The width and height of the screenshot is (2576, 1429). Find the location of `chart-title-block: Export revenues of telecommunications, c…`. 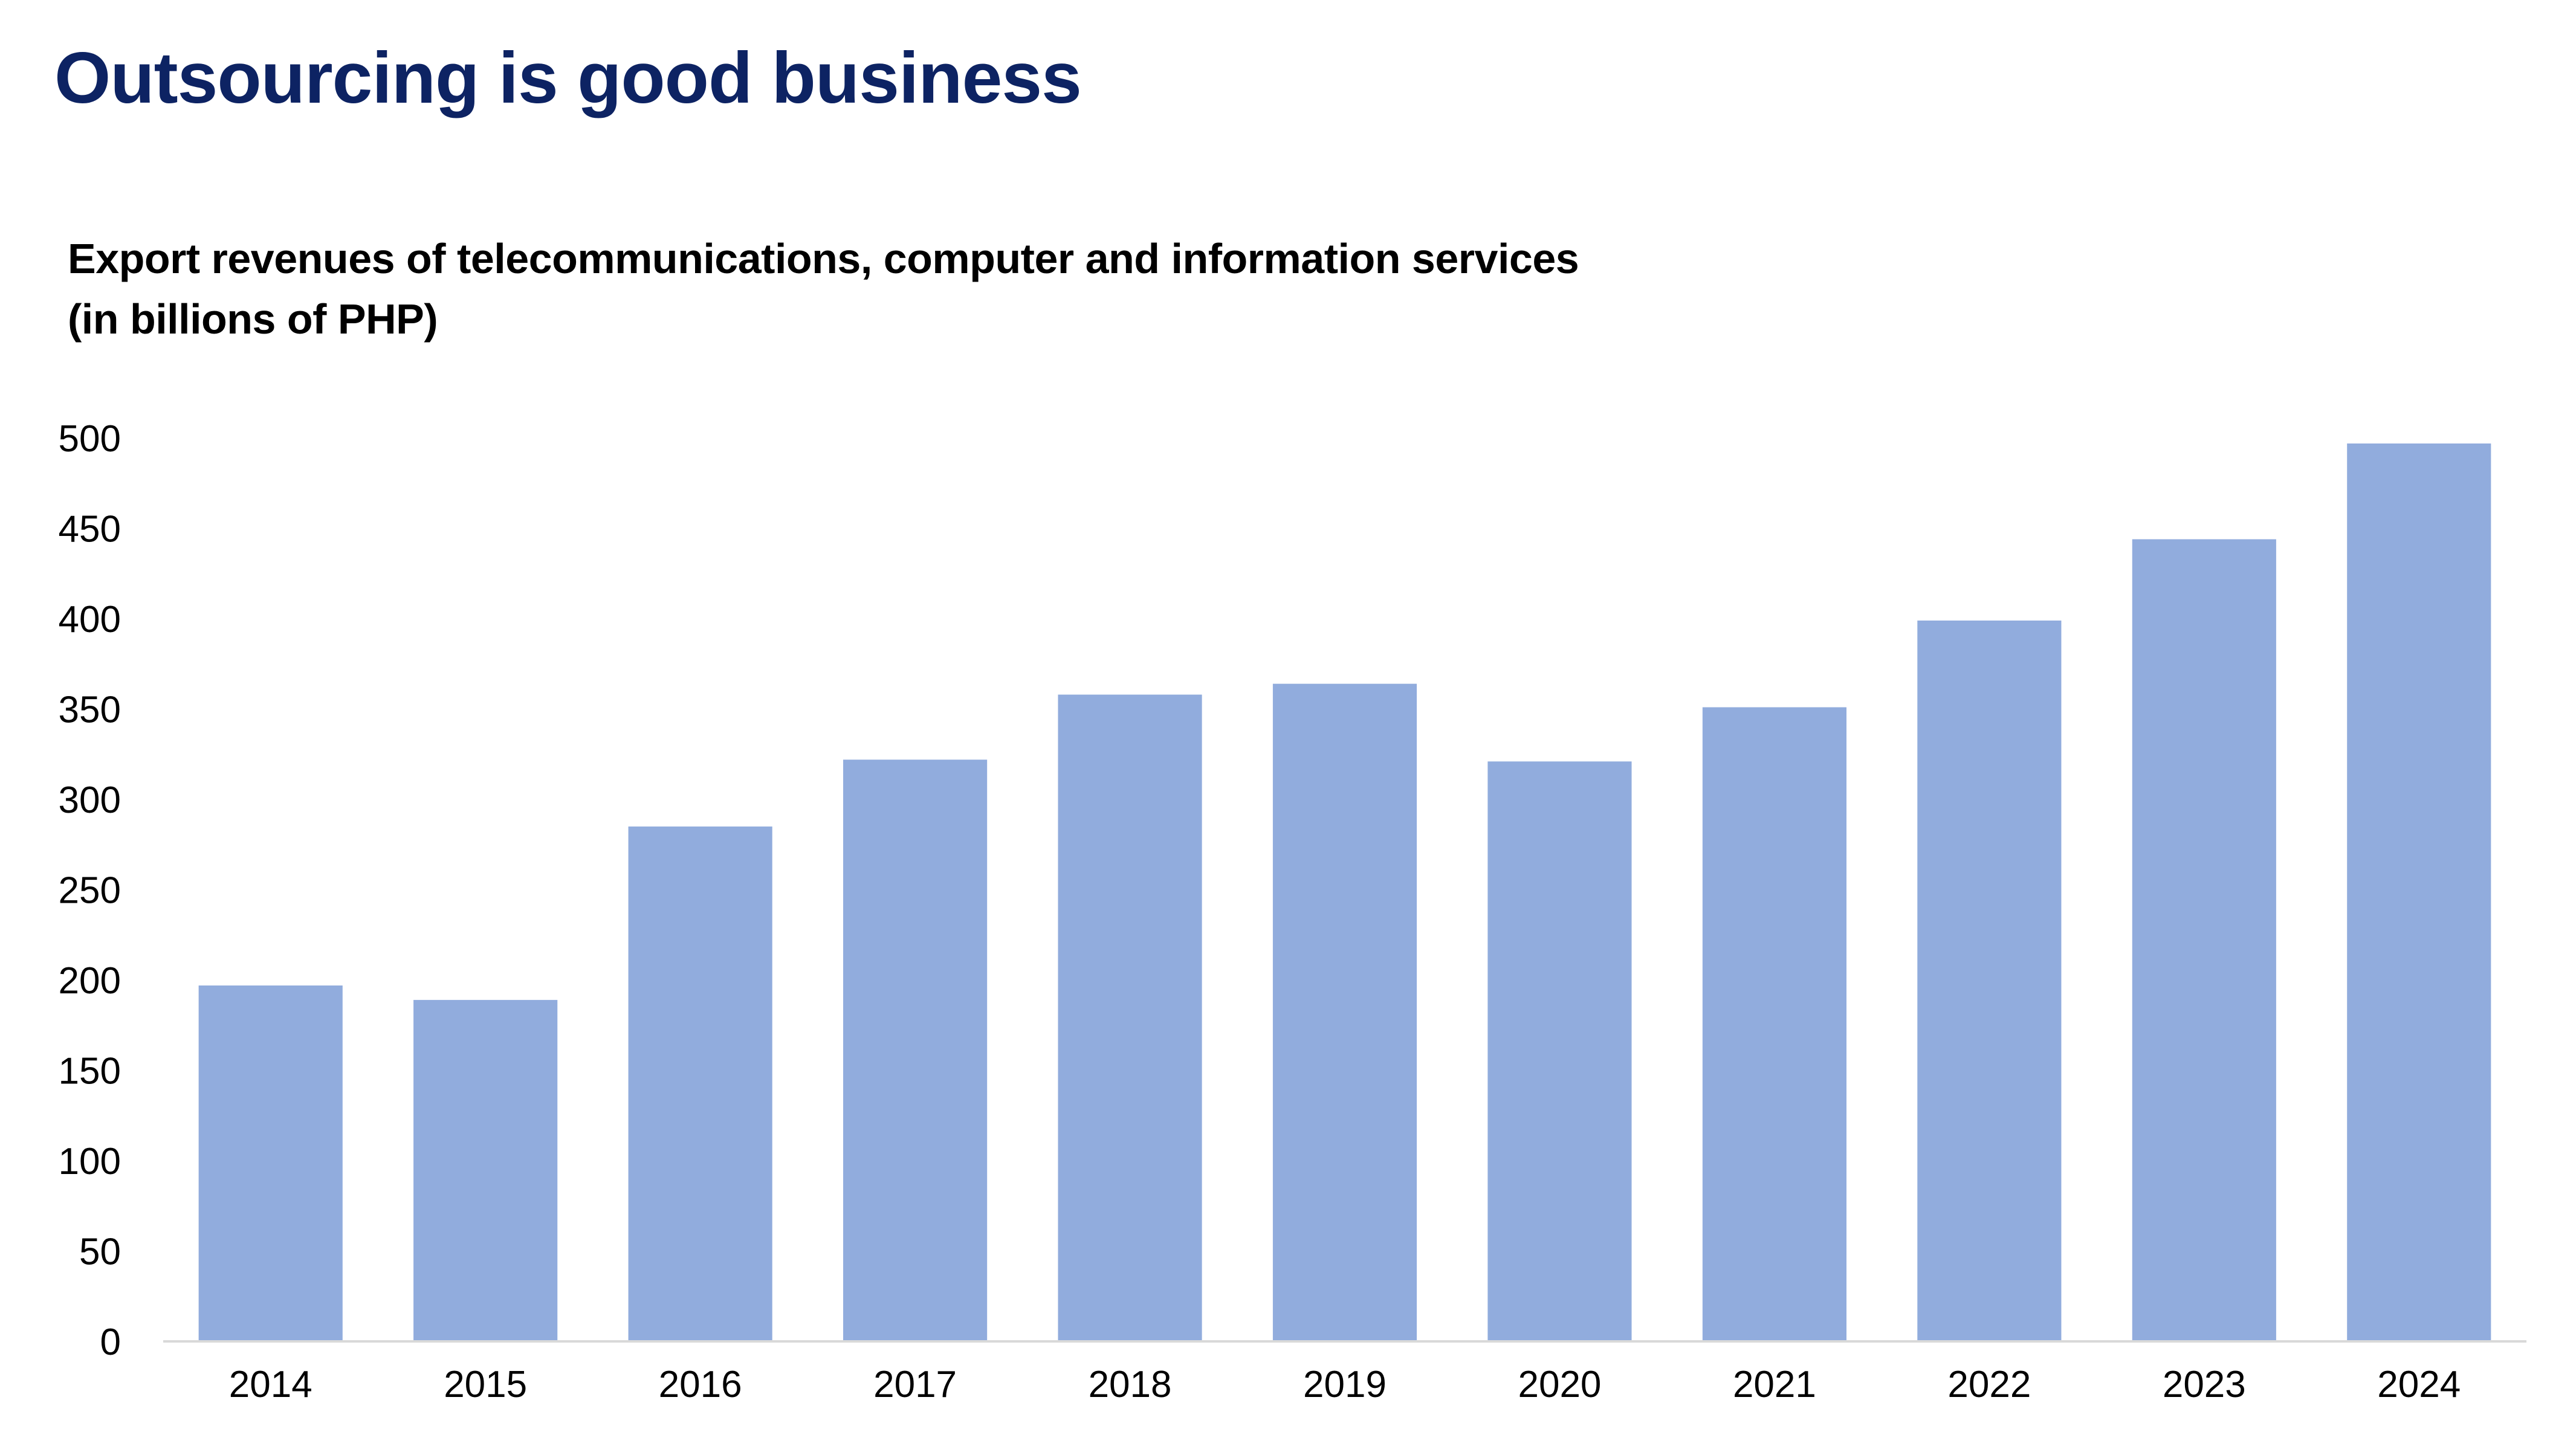

chart-title-block: Export revenues of telecommunications, c… is located at coordinates (823, 288).